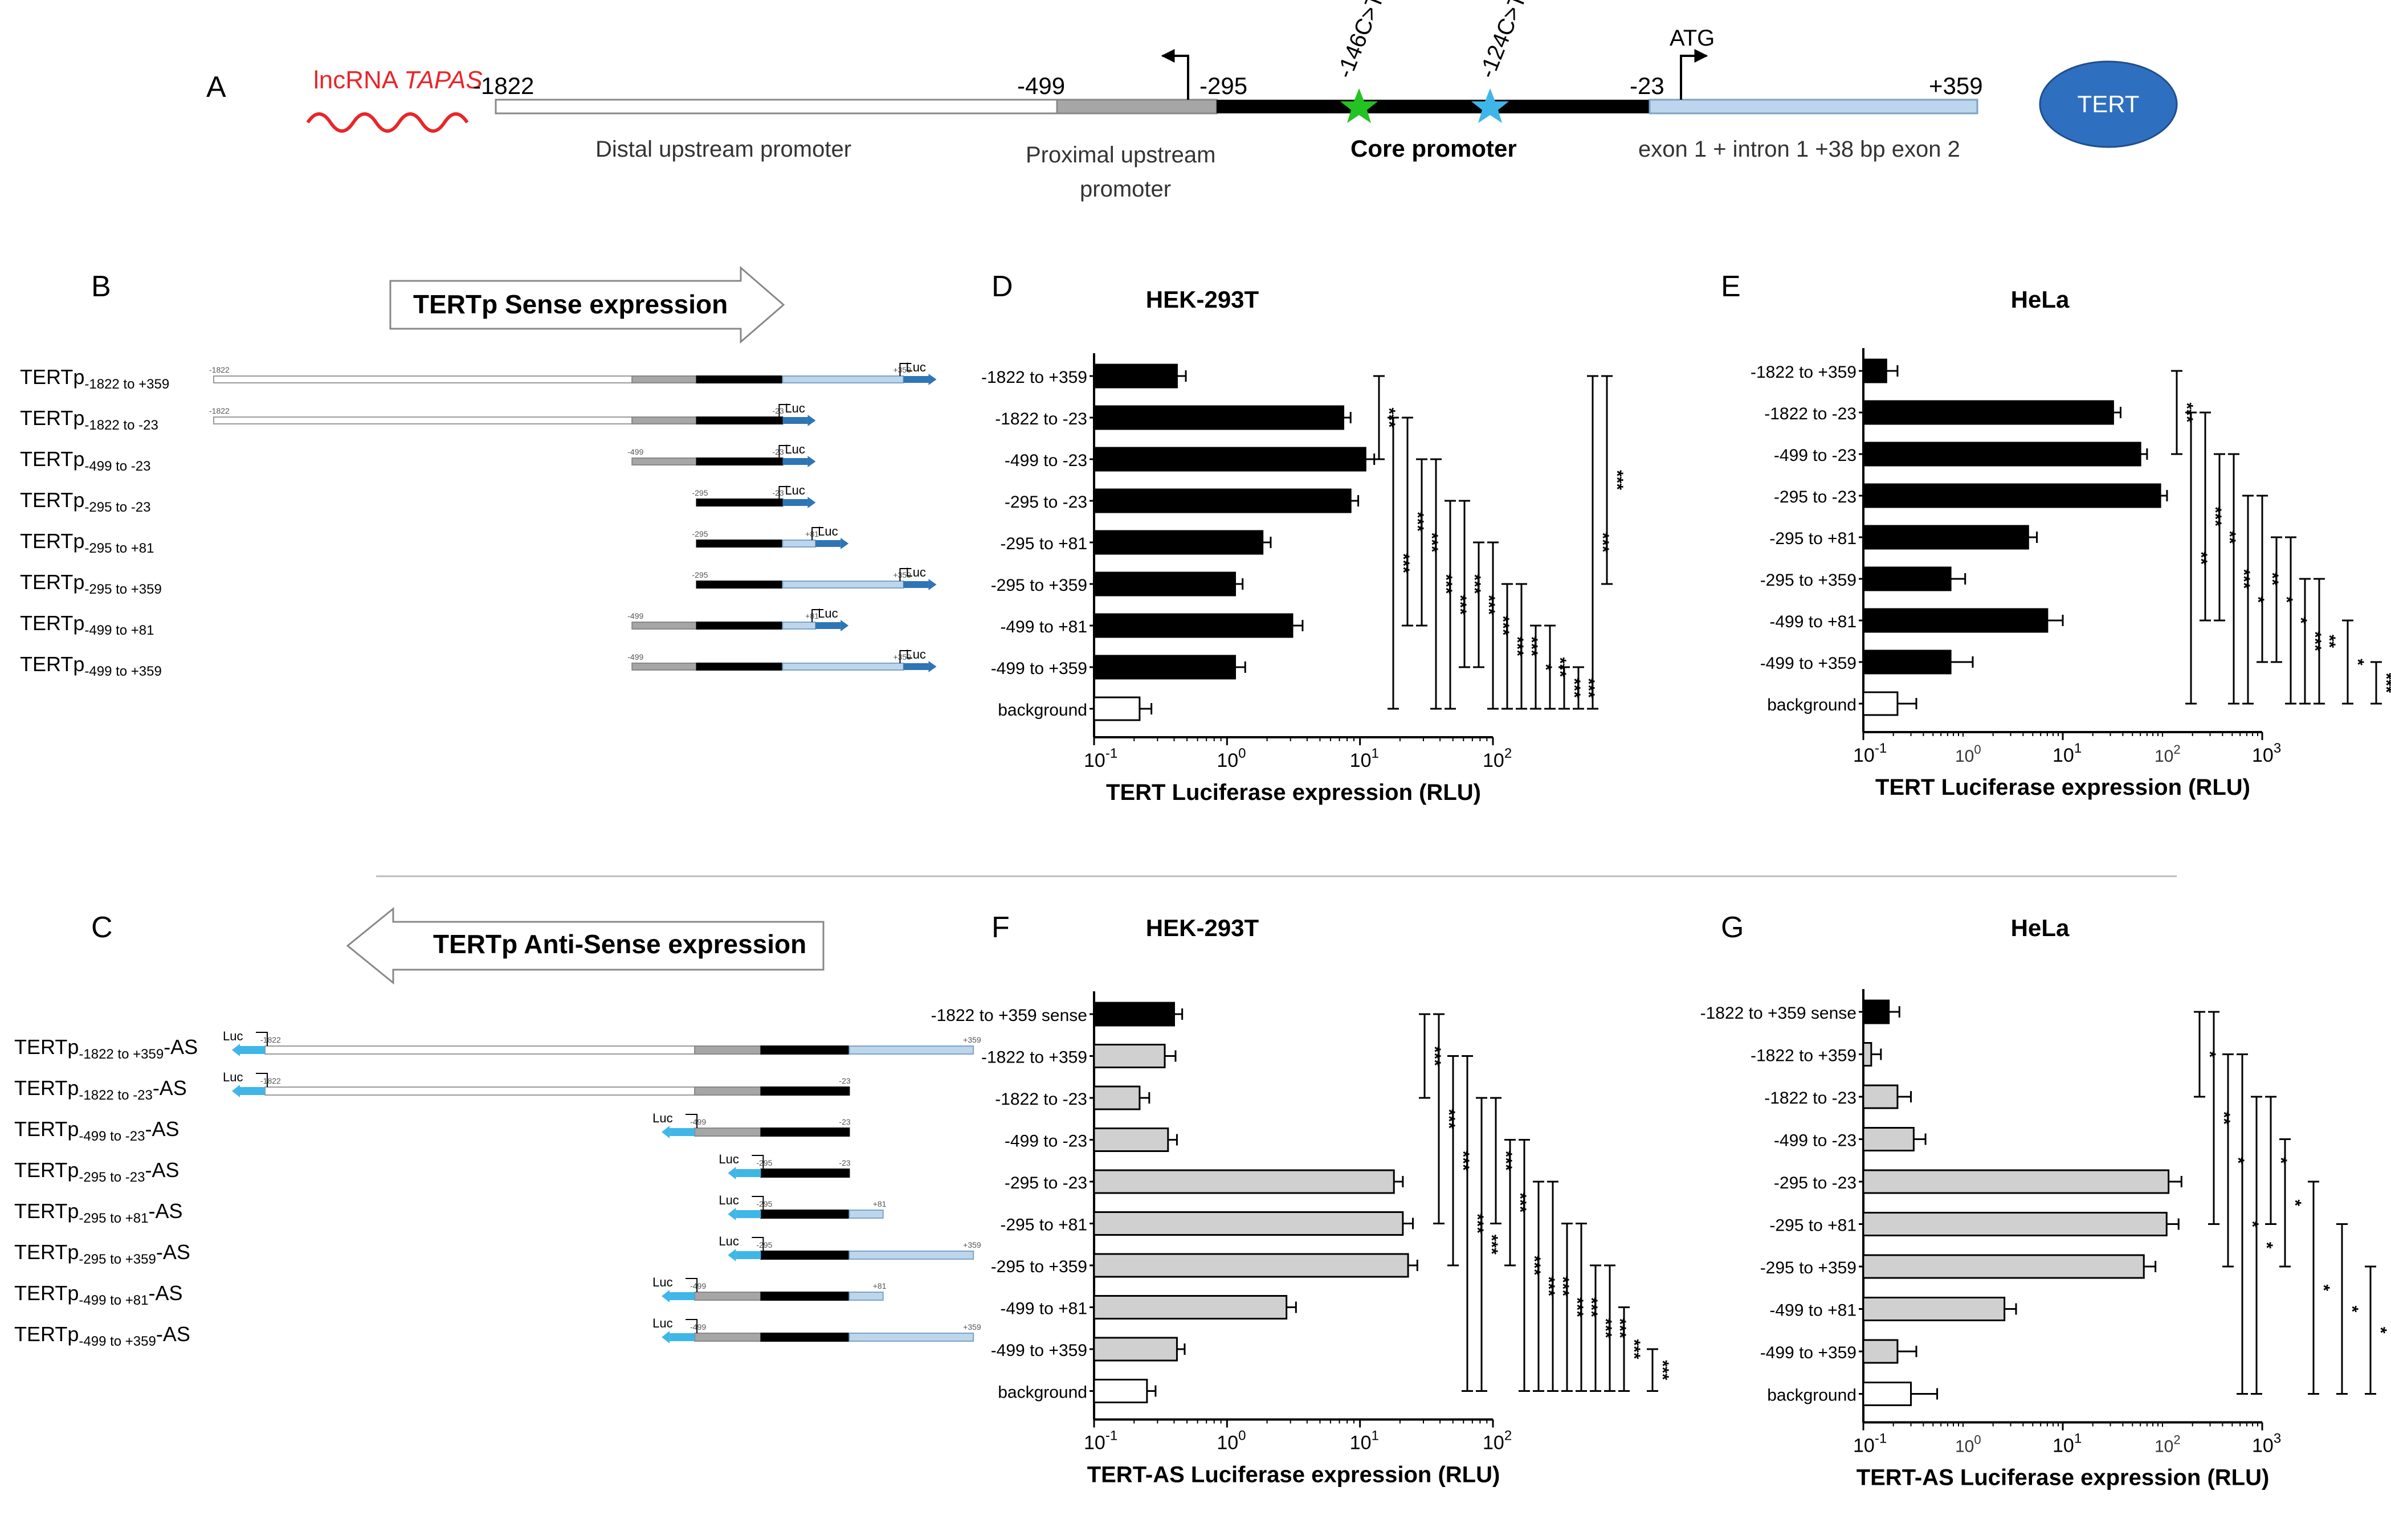  Describe the element at coordinates (777, 107) in the screenshot. I see `segment-distal` at that location.